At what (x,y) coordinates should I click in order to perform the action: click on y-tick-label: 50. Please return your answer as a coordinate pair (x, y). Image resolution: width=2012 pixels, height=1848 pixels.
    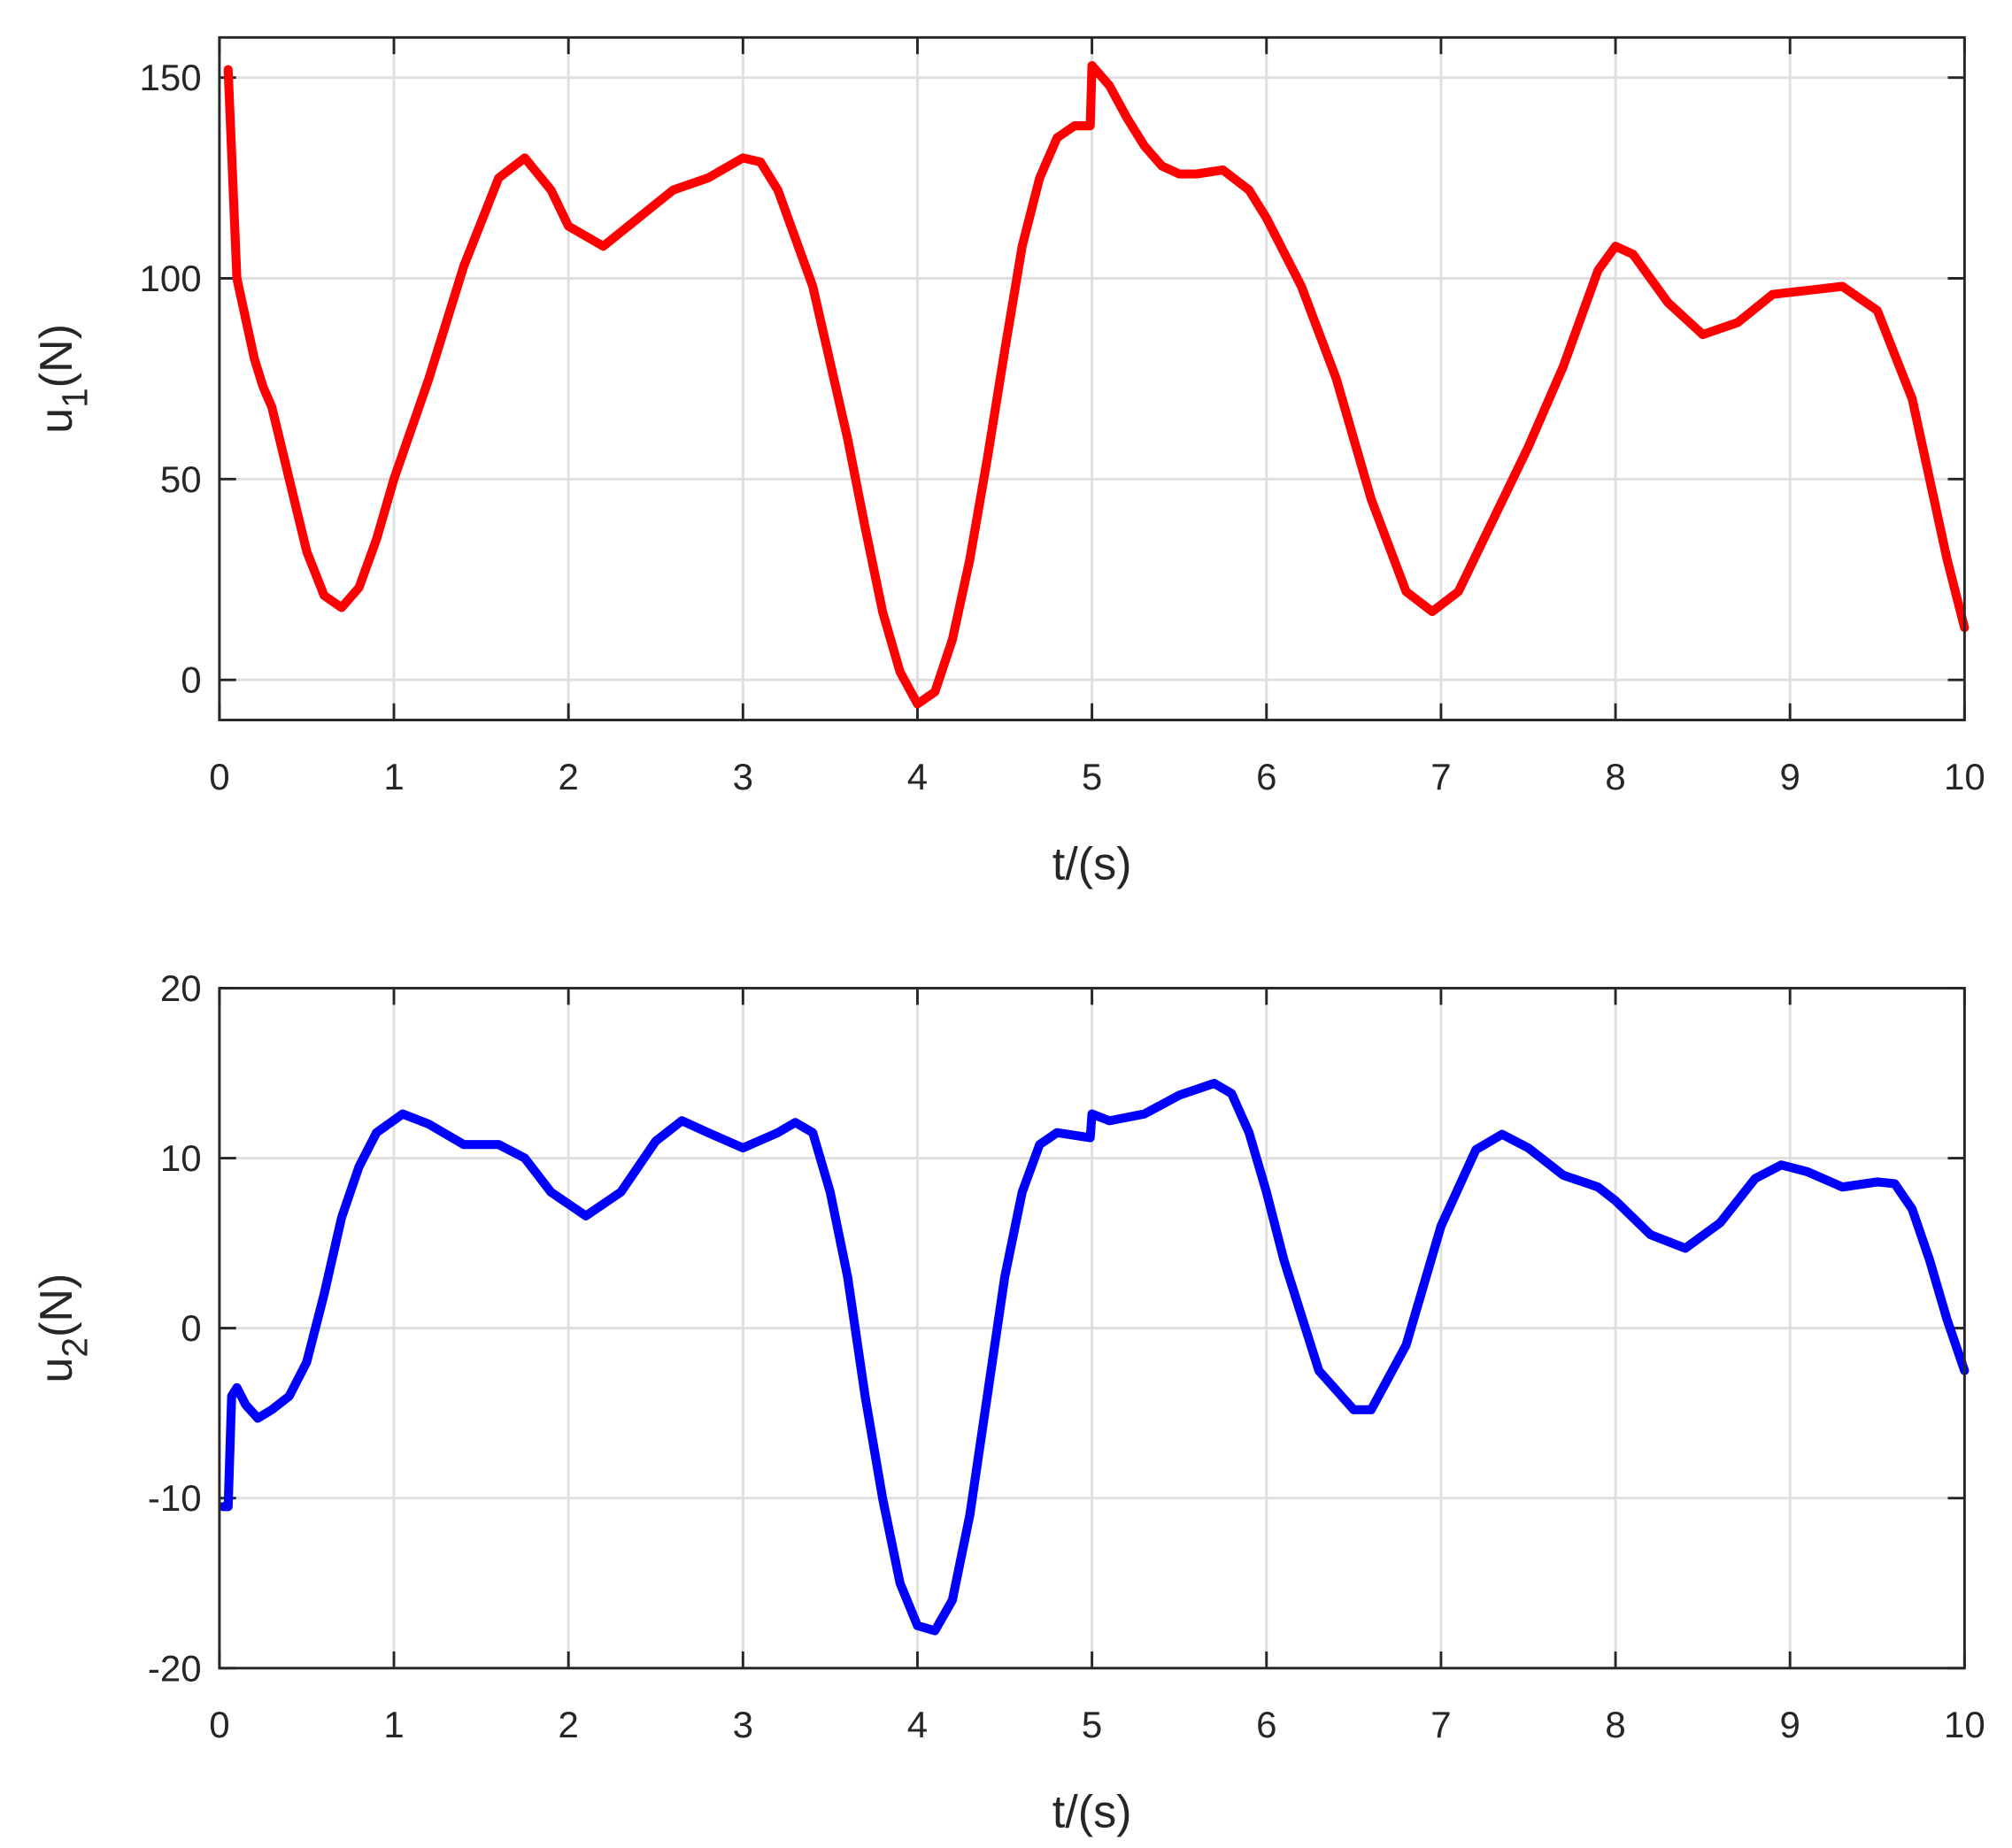
    Looking at the image, I should click on (181, 479).